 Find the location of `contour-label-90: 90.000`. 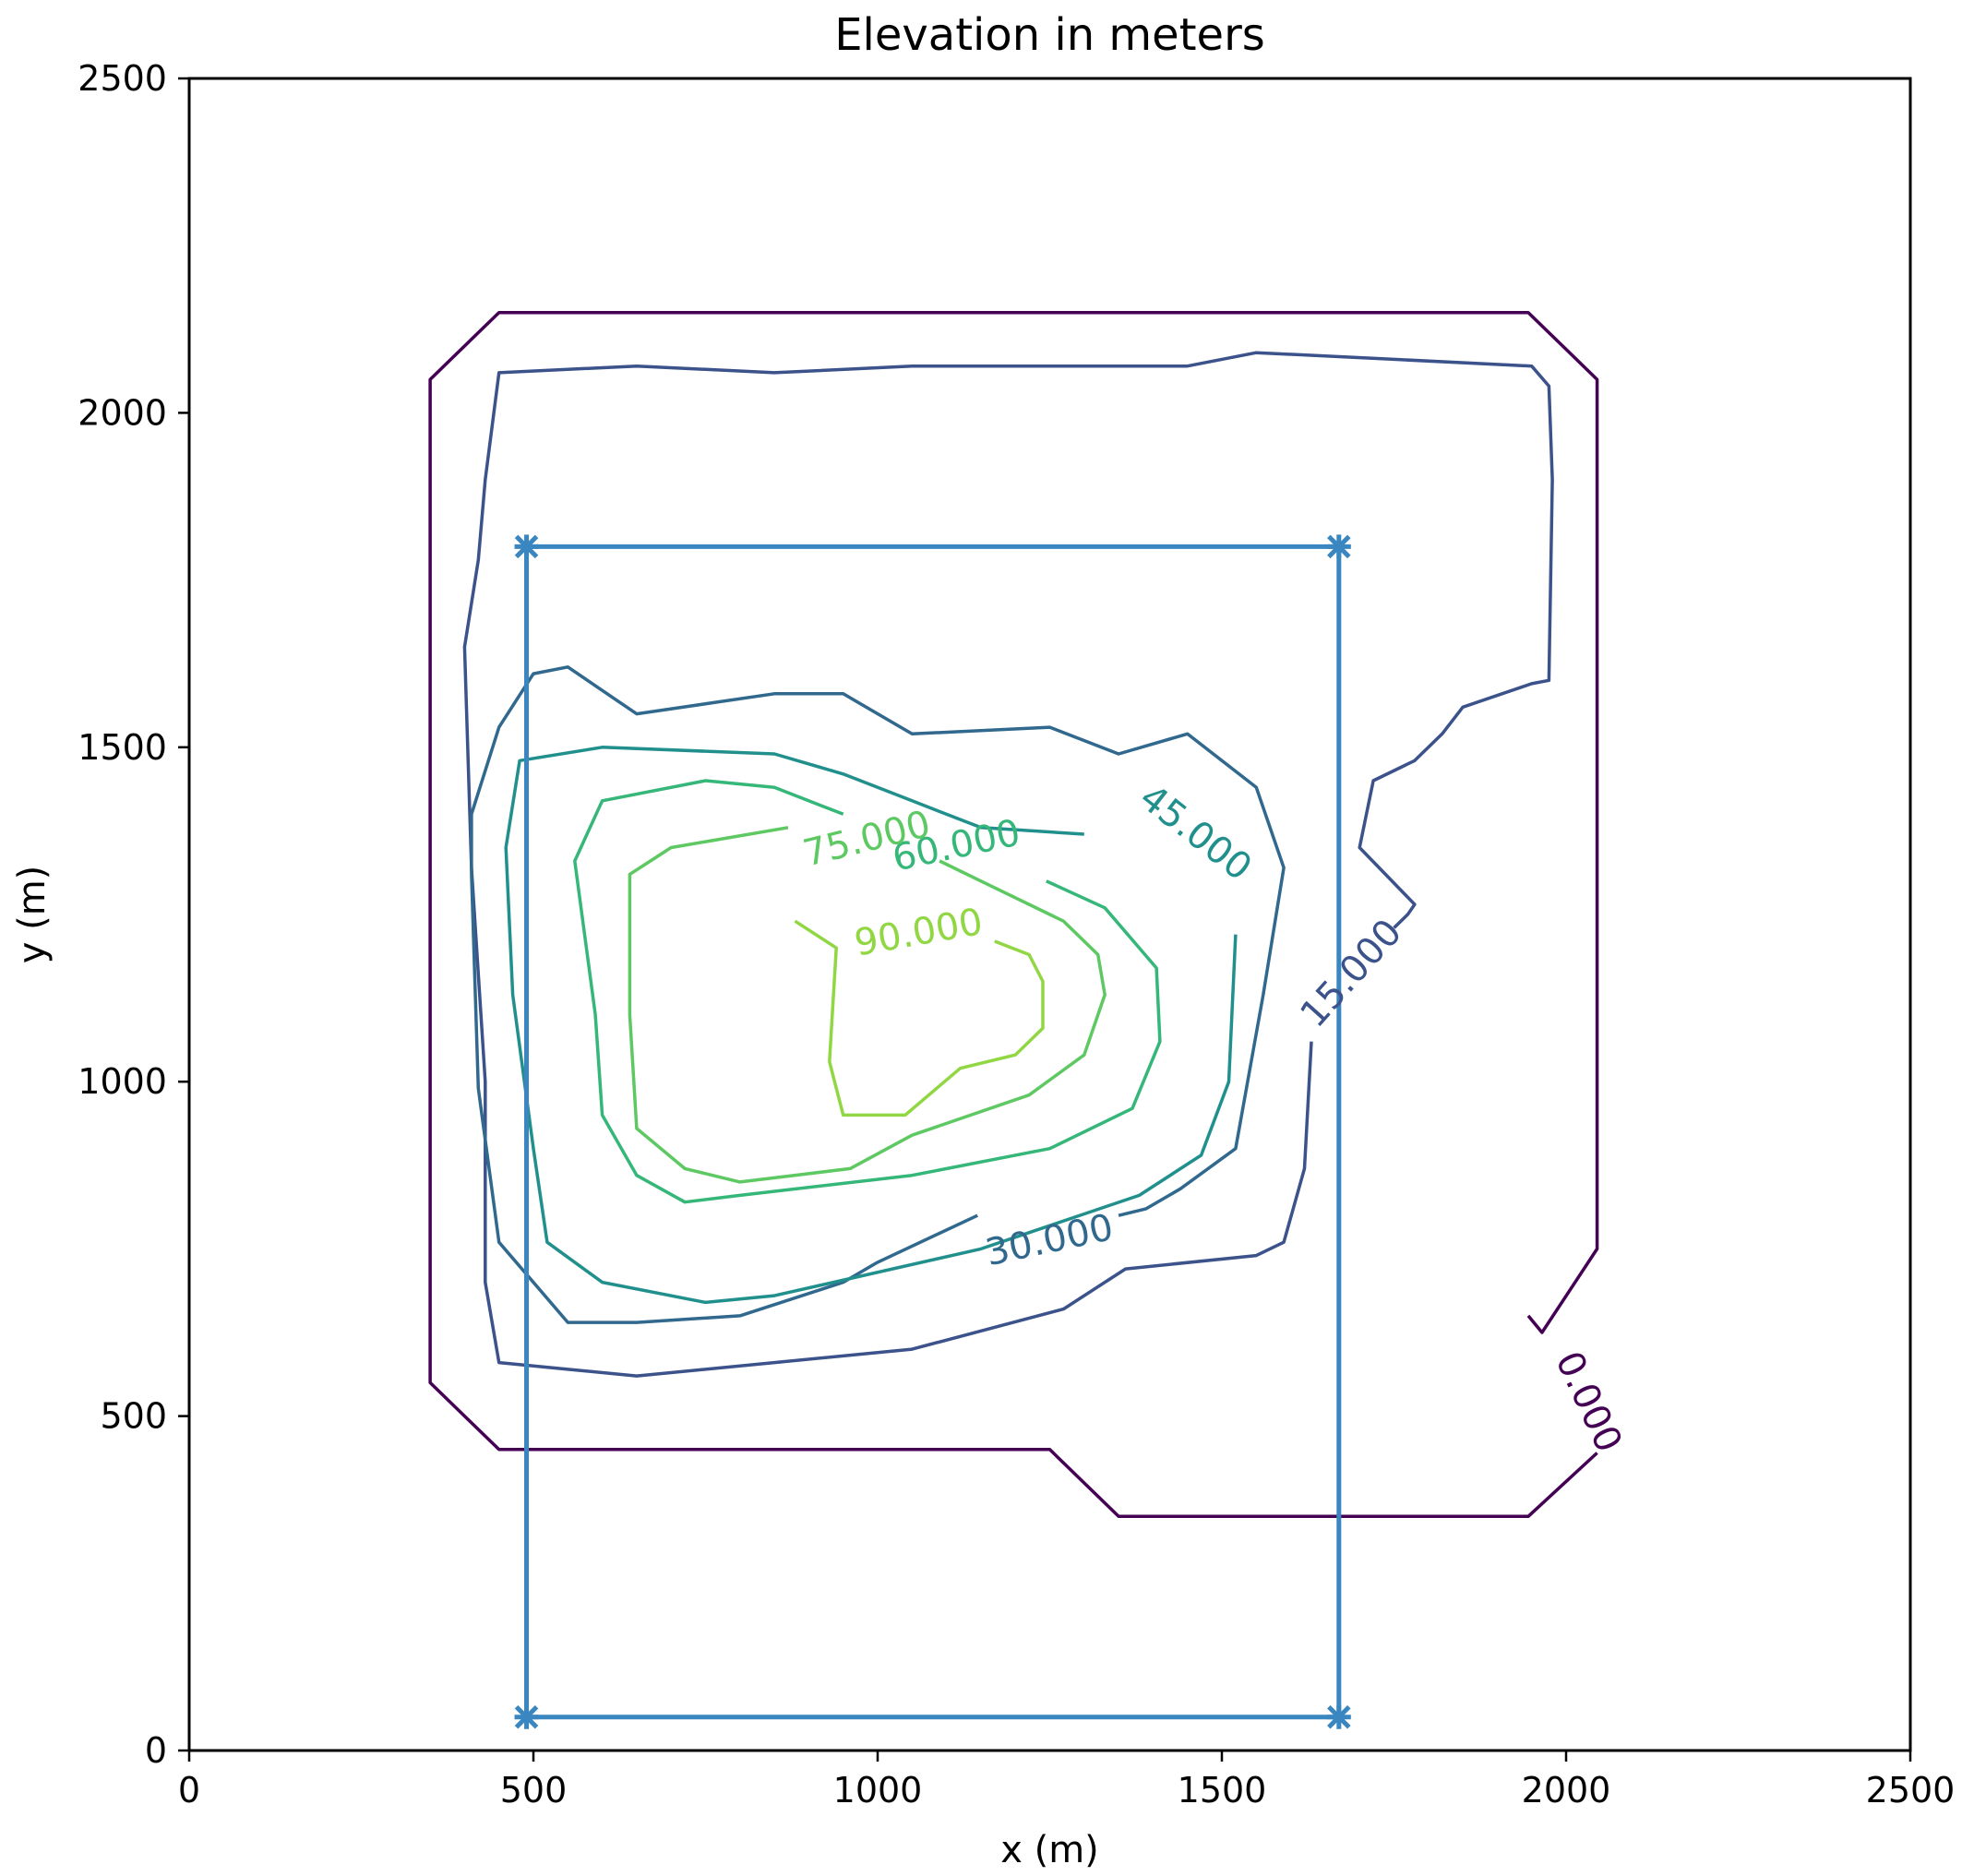

contour-label-90: 90.000 is located at coordinates (918, 933).